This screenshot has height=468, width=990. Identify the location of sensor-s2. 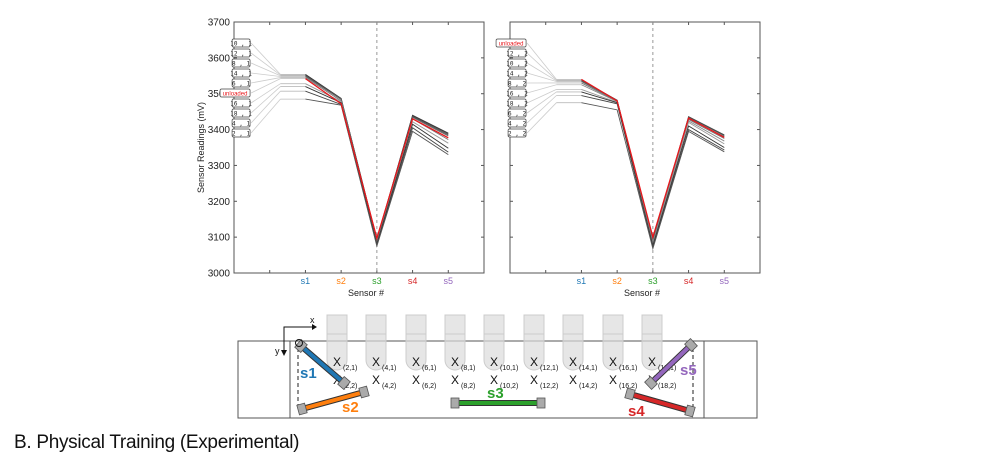
(333, 400).